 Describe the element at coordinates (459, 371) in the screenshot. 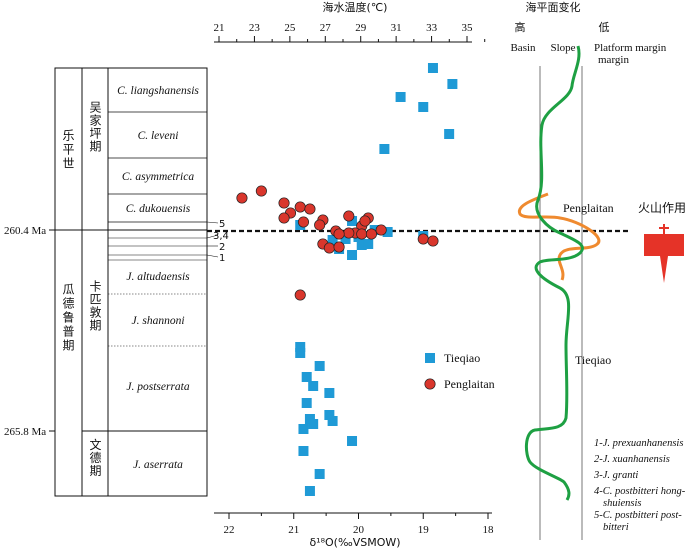

I see `legend: Tieqiao Penglaitan` at that location.